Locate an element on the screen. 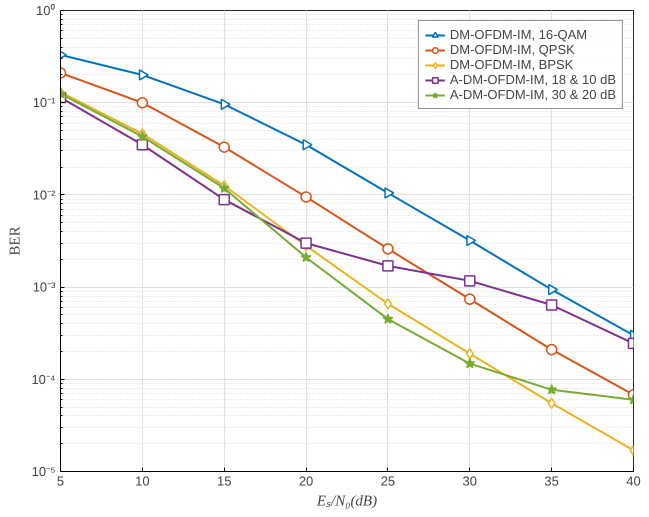 The image size is (649, 517). y-tick-label: 10⁻¹ is located at coordinates (44, 102).